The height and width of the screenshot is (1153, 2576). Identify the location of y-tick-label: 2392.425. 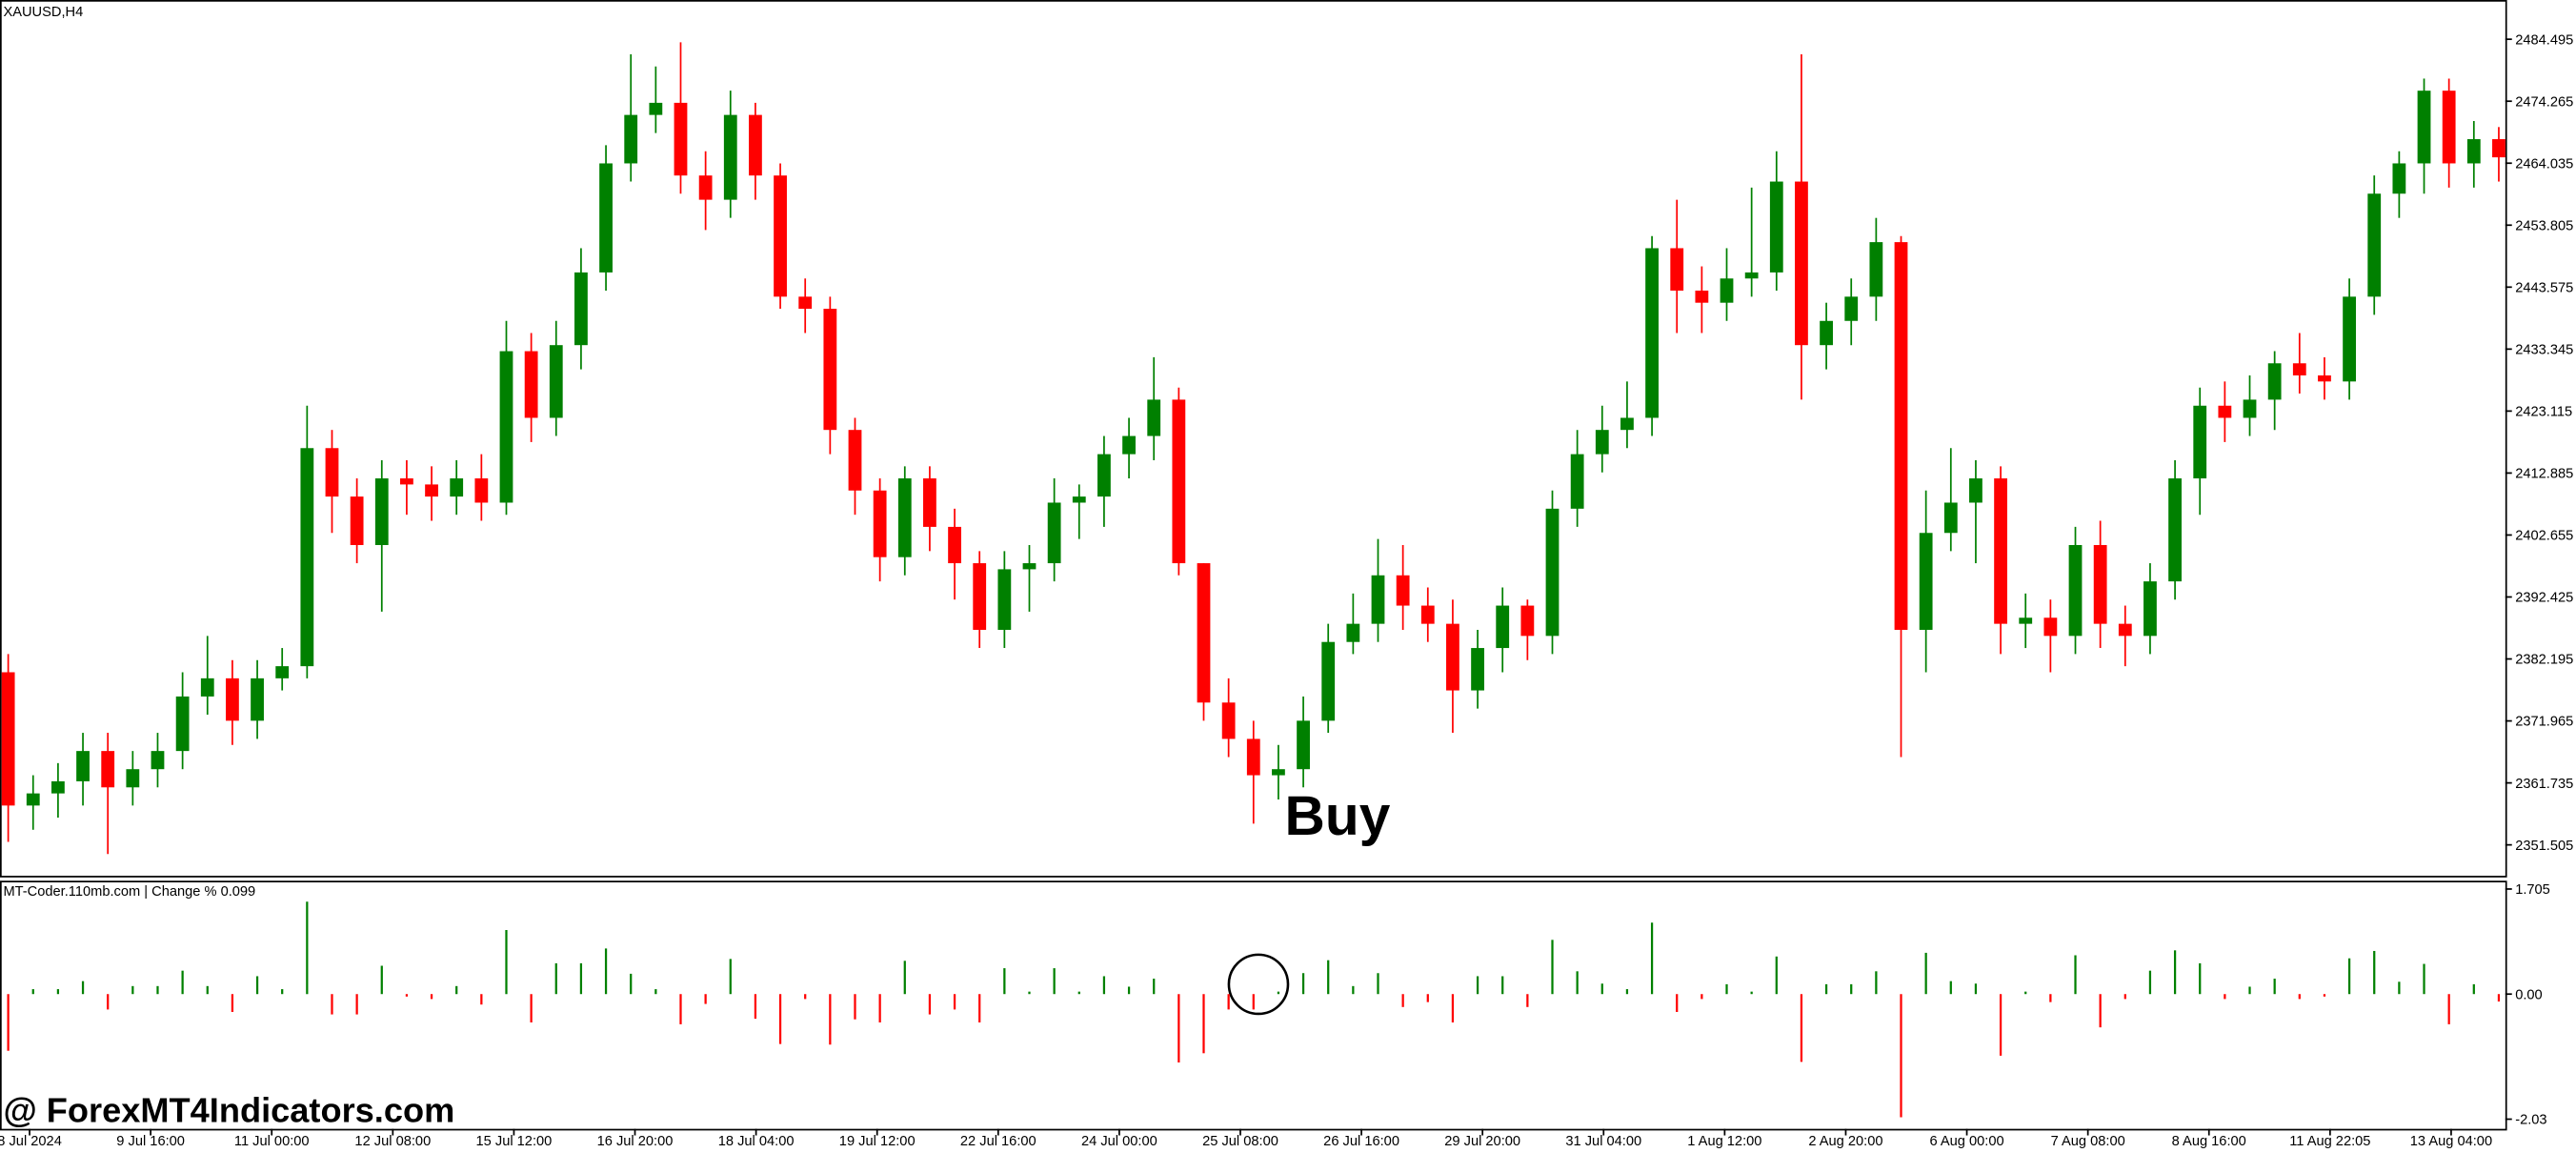
(2544, 598).